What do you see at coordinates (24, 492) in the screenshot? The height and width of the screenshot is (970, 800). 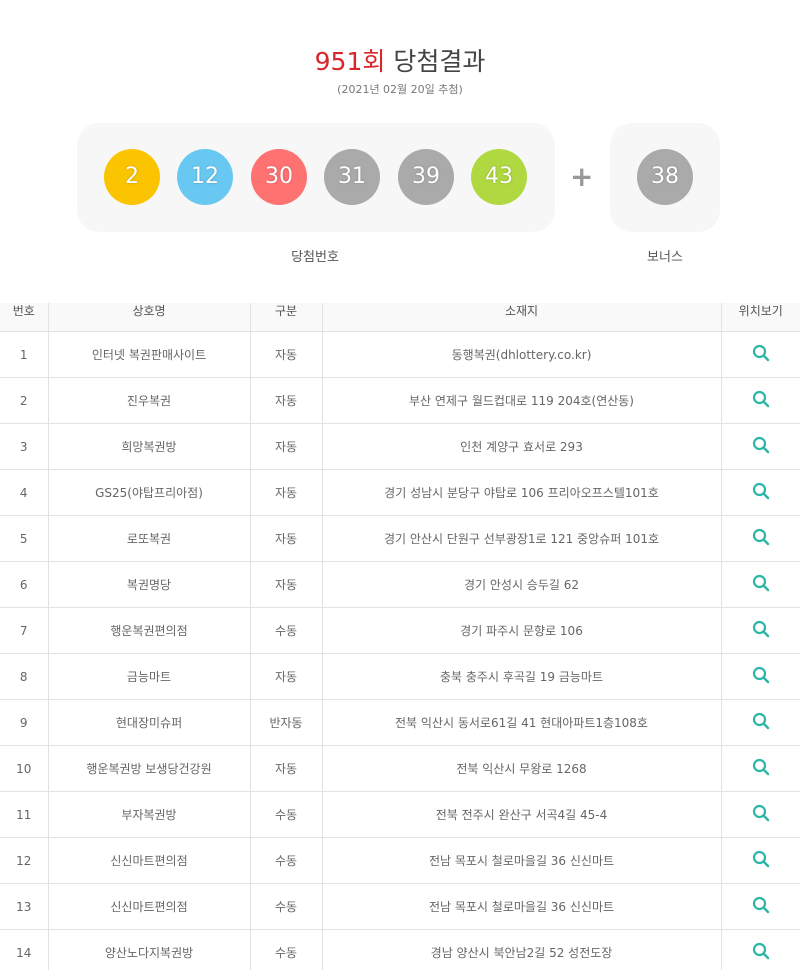 I see `row-number: 4` at bounding box center [24, 492].